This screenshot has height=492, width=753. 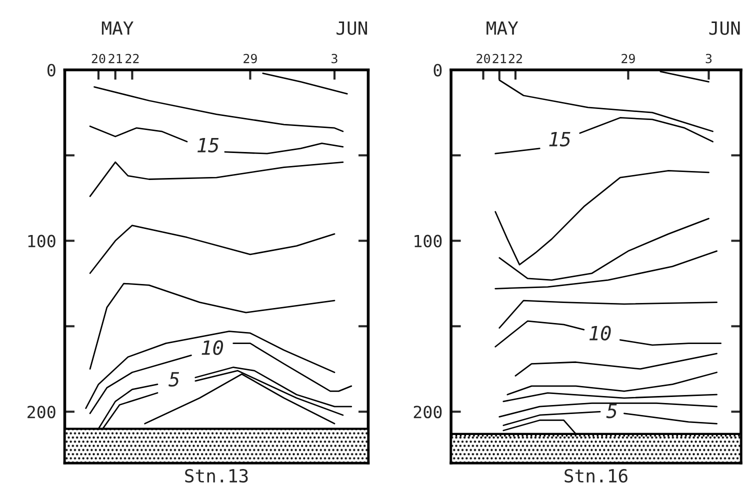 What do you see at coordinates (596, 475) in the screenshot?
I see `x-axis-title: Stn.16` at bounding box center [596, 475].